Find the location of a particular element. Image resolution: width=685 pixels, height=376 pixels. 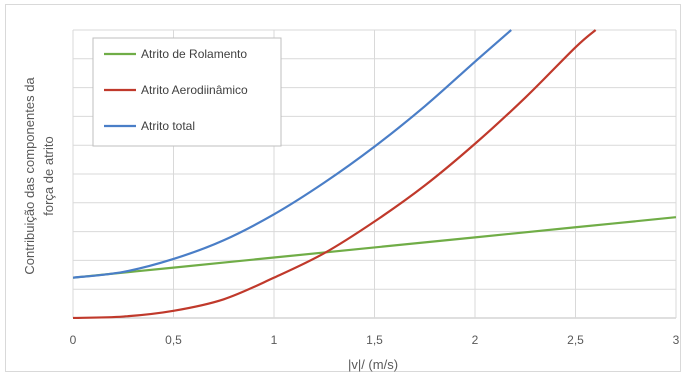

x-axis-label: |v|/ (m/s) is located at coordinates (373, 364).